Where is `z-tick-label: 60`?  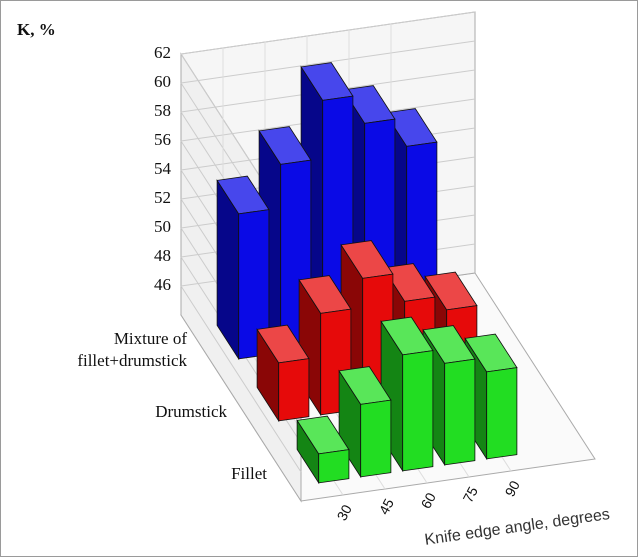
z-tick-label: 60 is located at coordinates (162, 81).